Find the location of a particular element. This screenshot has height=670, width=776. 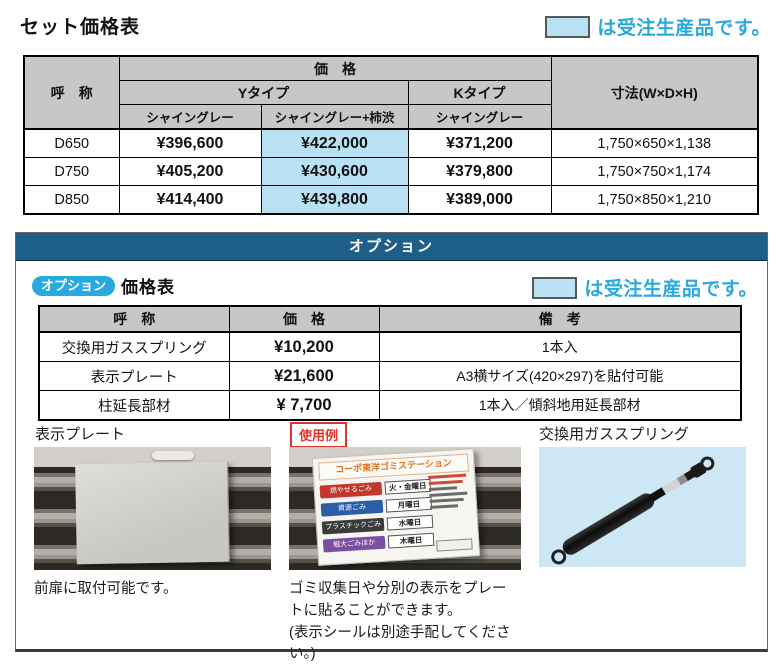

col-header-color-y1: シャイングレー is located at coordinates (190, 117).